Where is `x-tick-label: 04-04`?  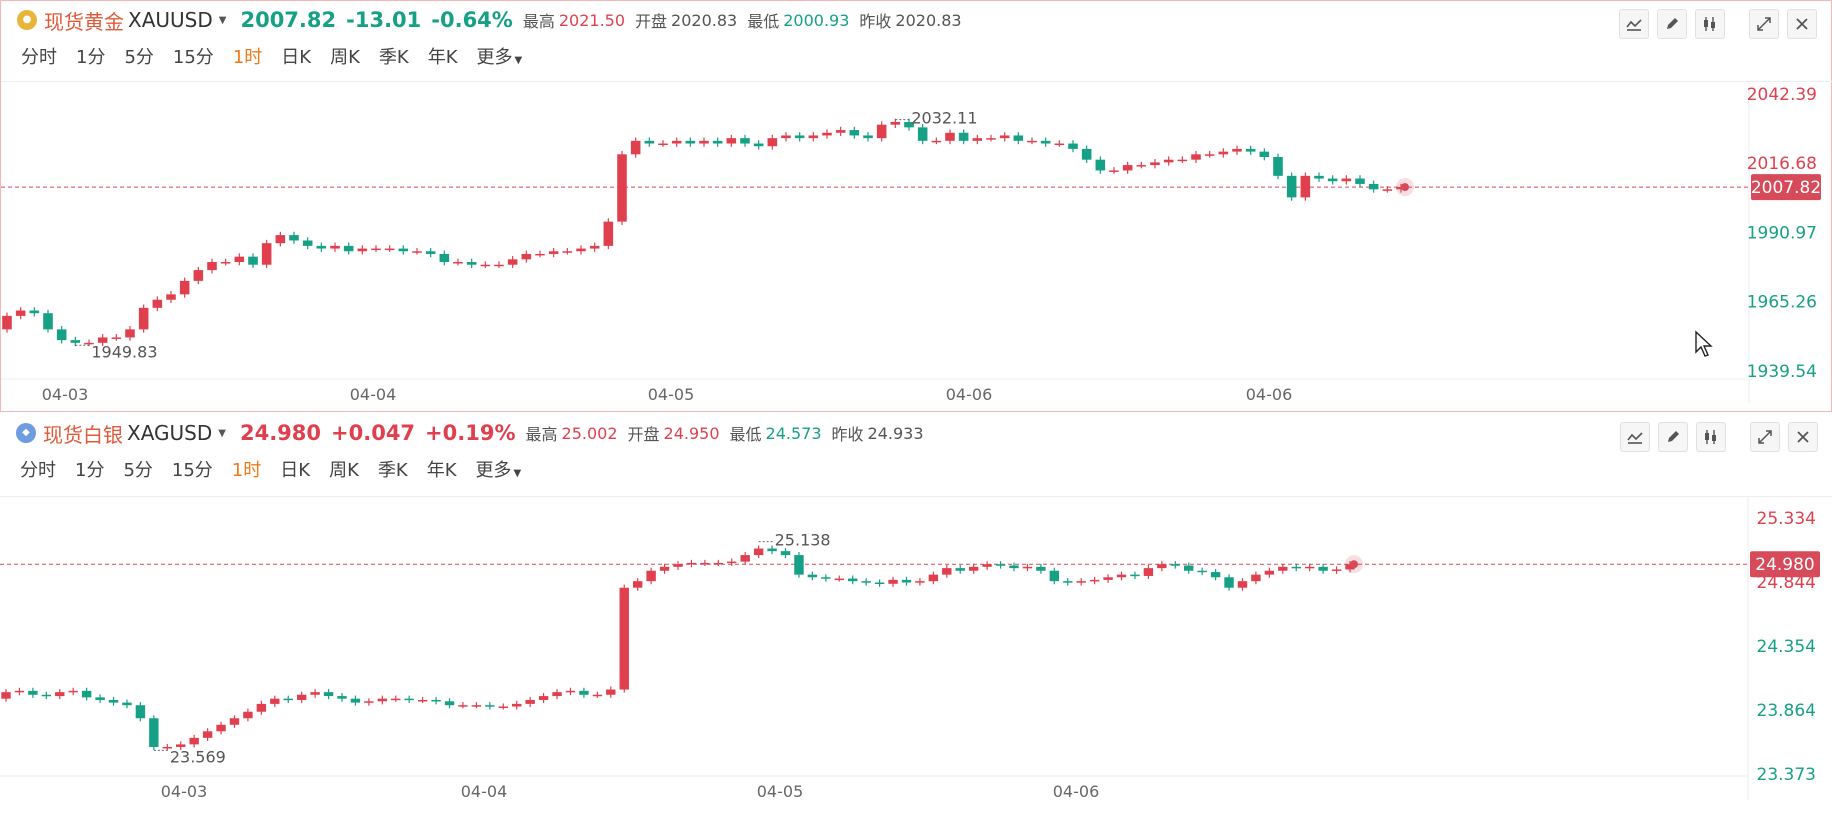 x-tick-label: 04-04 is located at coordinates (484, 791).